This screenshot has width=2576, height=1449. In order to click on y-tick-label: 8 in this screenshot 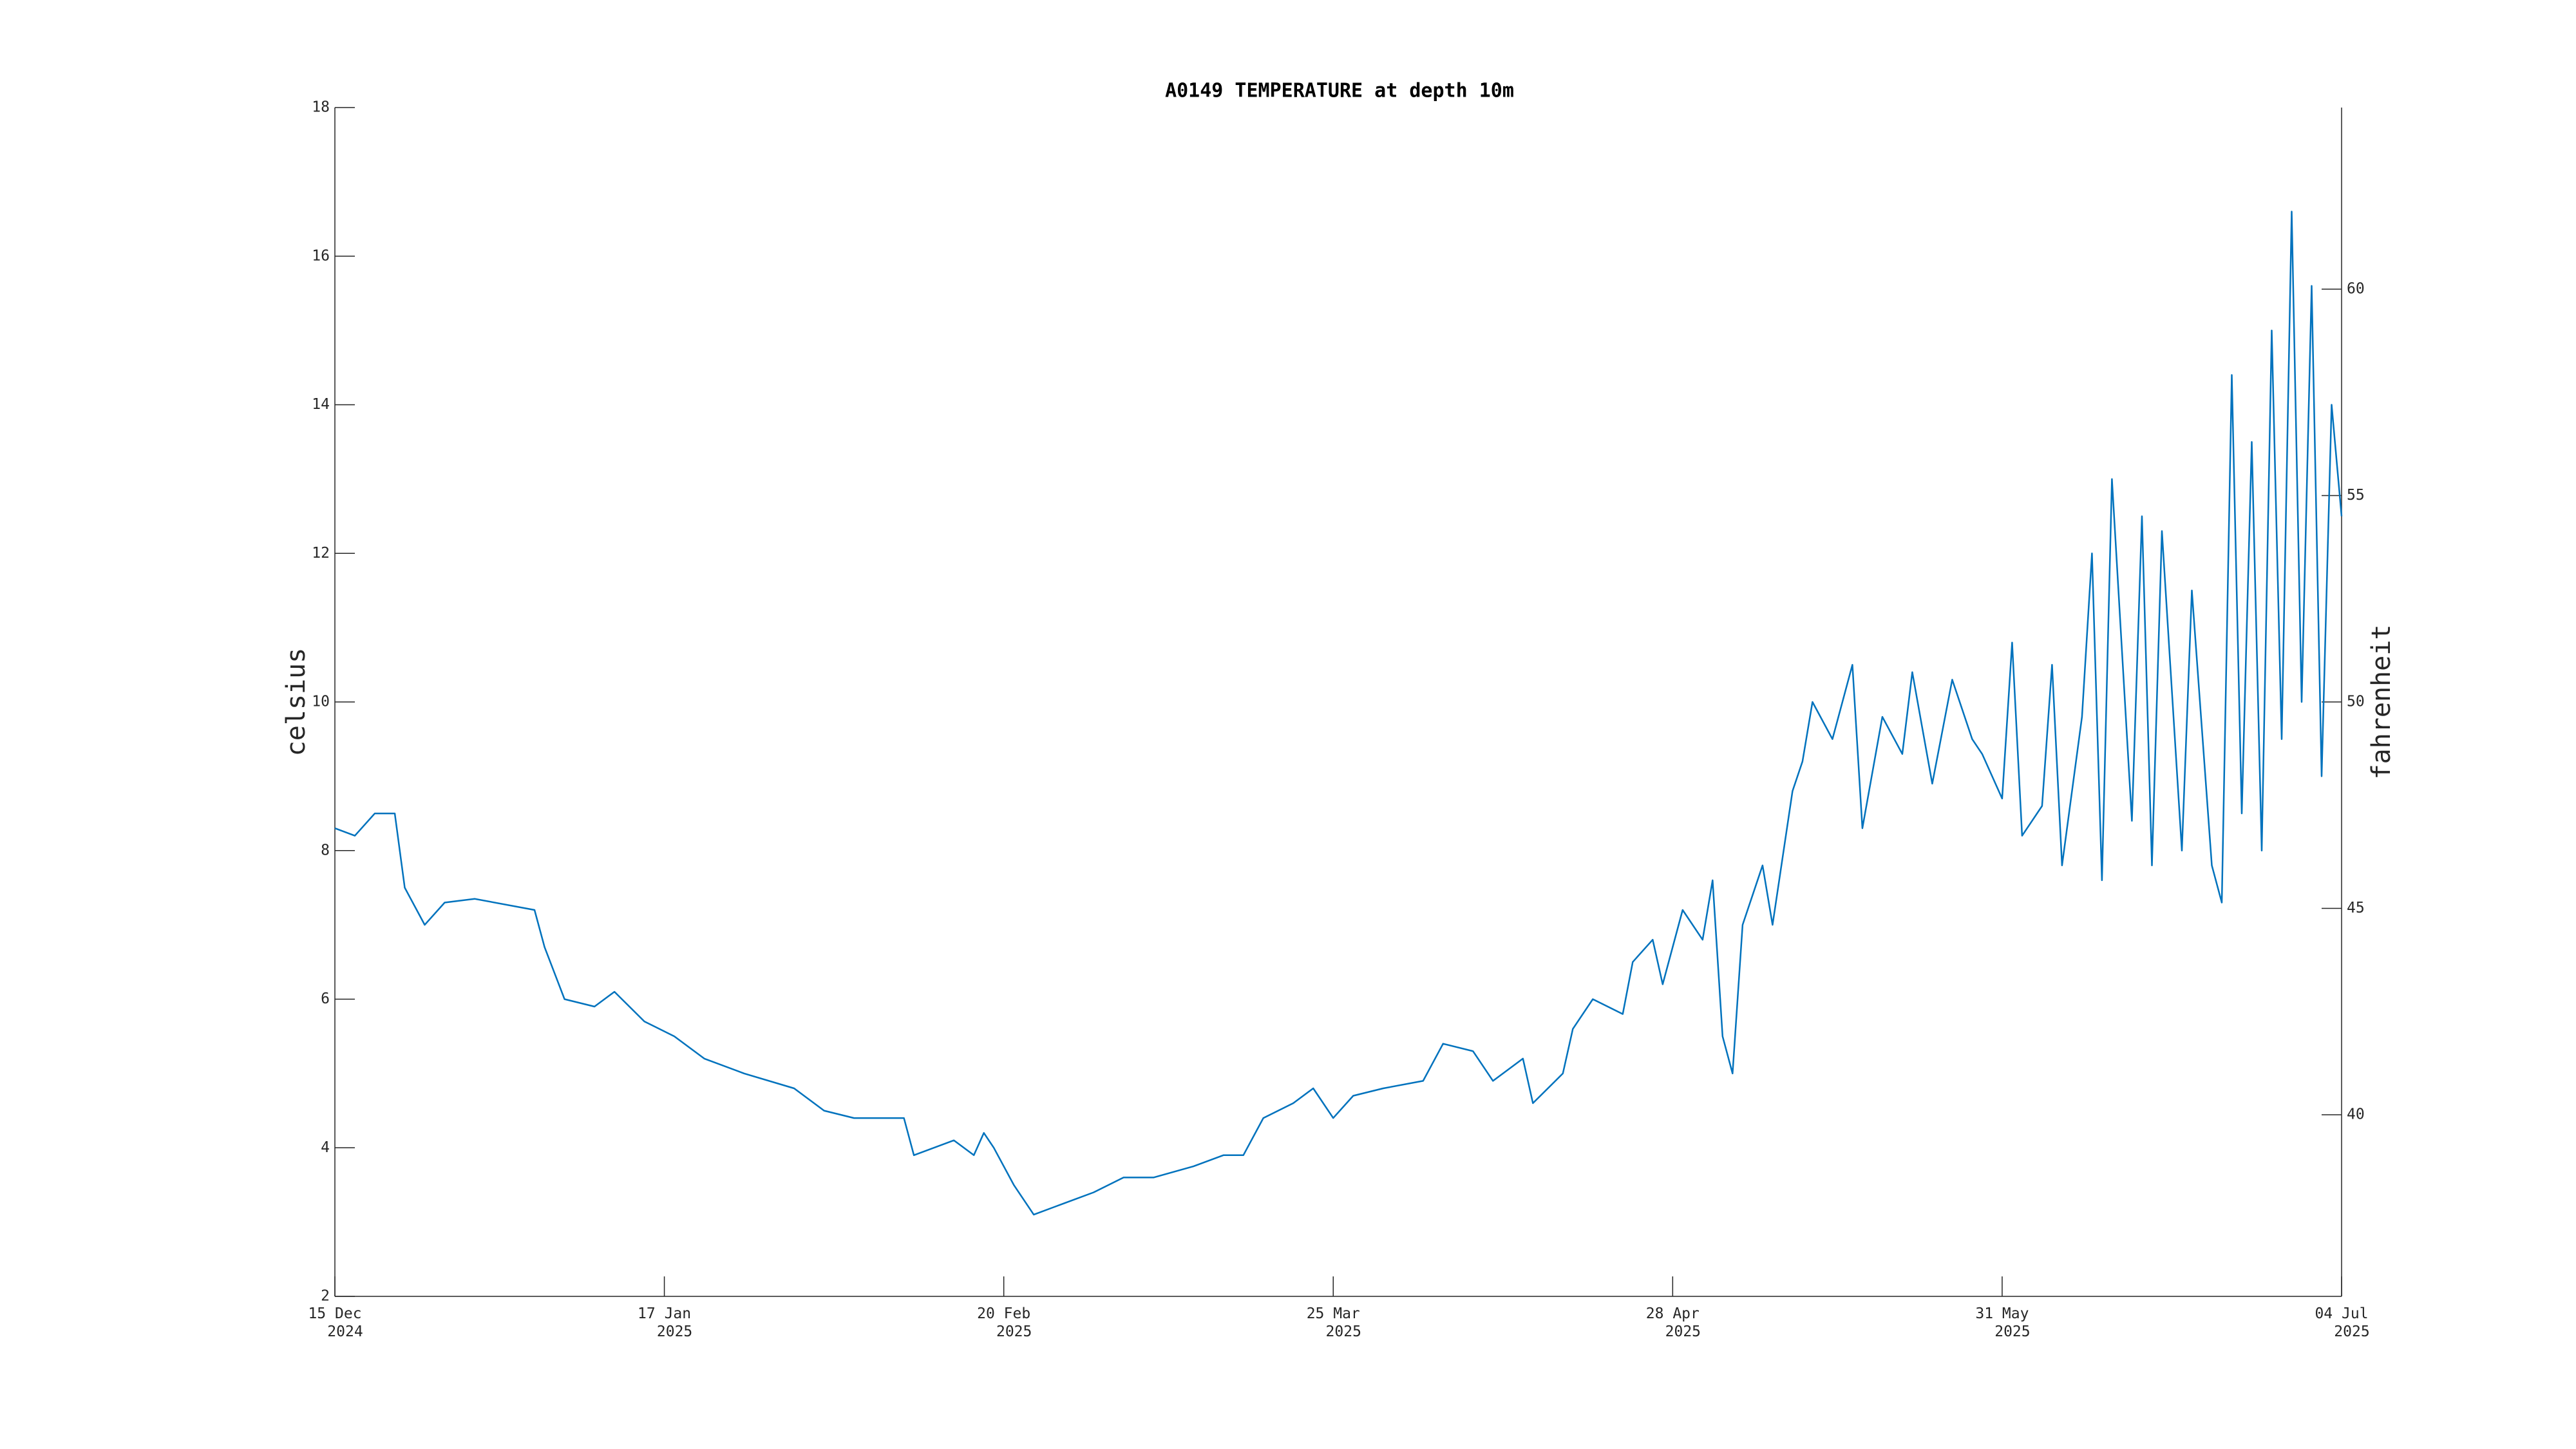, I will do `click(326, 850)`.